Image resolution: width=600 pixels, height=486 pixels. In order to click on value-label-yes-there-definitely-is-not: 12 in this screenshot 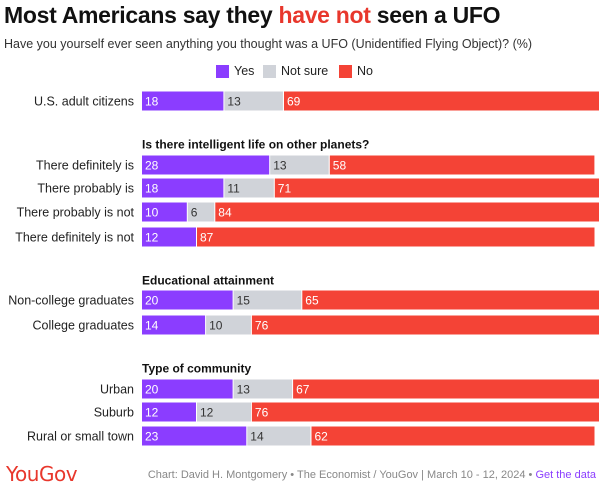, I will do `click(152, 238)`.